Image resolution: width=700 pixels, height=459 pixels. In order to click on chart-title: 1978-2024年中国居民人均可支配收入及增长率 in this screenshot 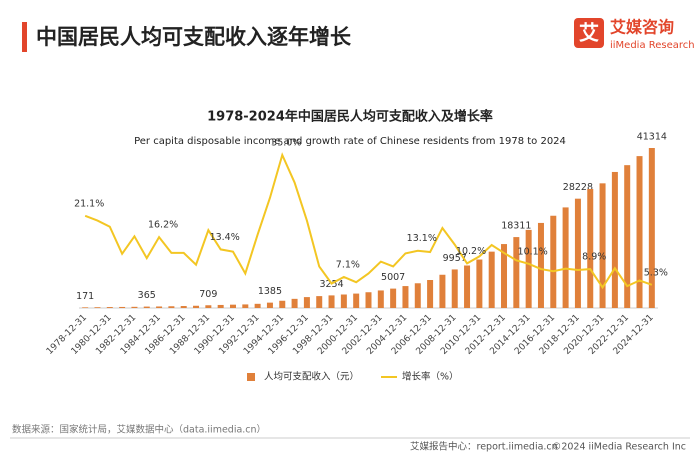, I will do `click(350, 117)`.